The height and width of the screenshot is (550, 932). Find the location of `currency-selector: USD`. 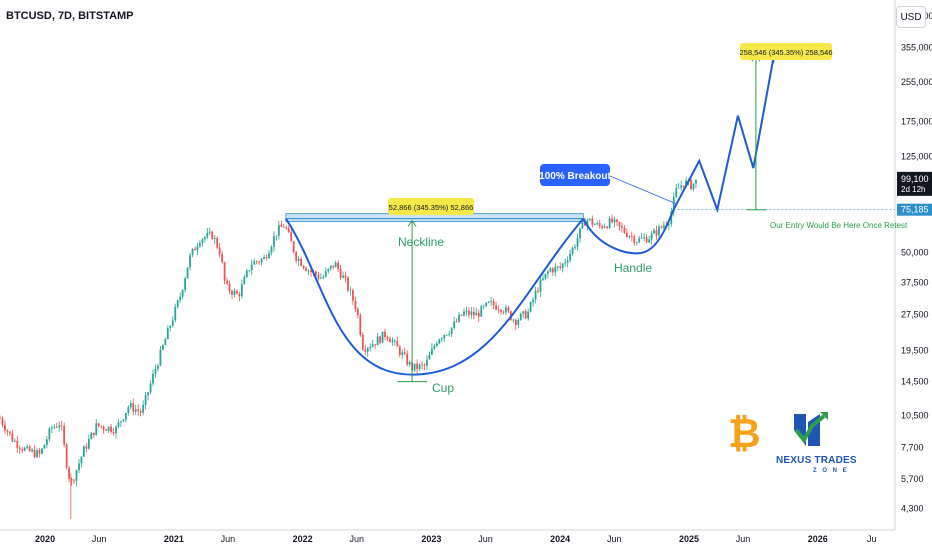

currency-selector: USD is located at coordinates (911, 17).